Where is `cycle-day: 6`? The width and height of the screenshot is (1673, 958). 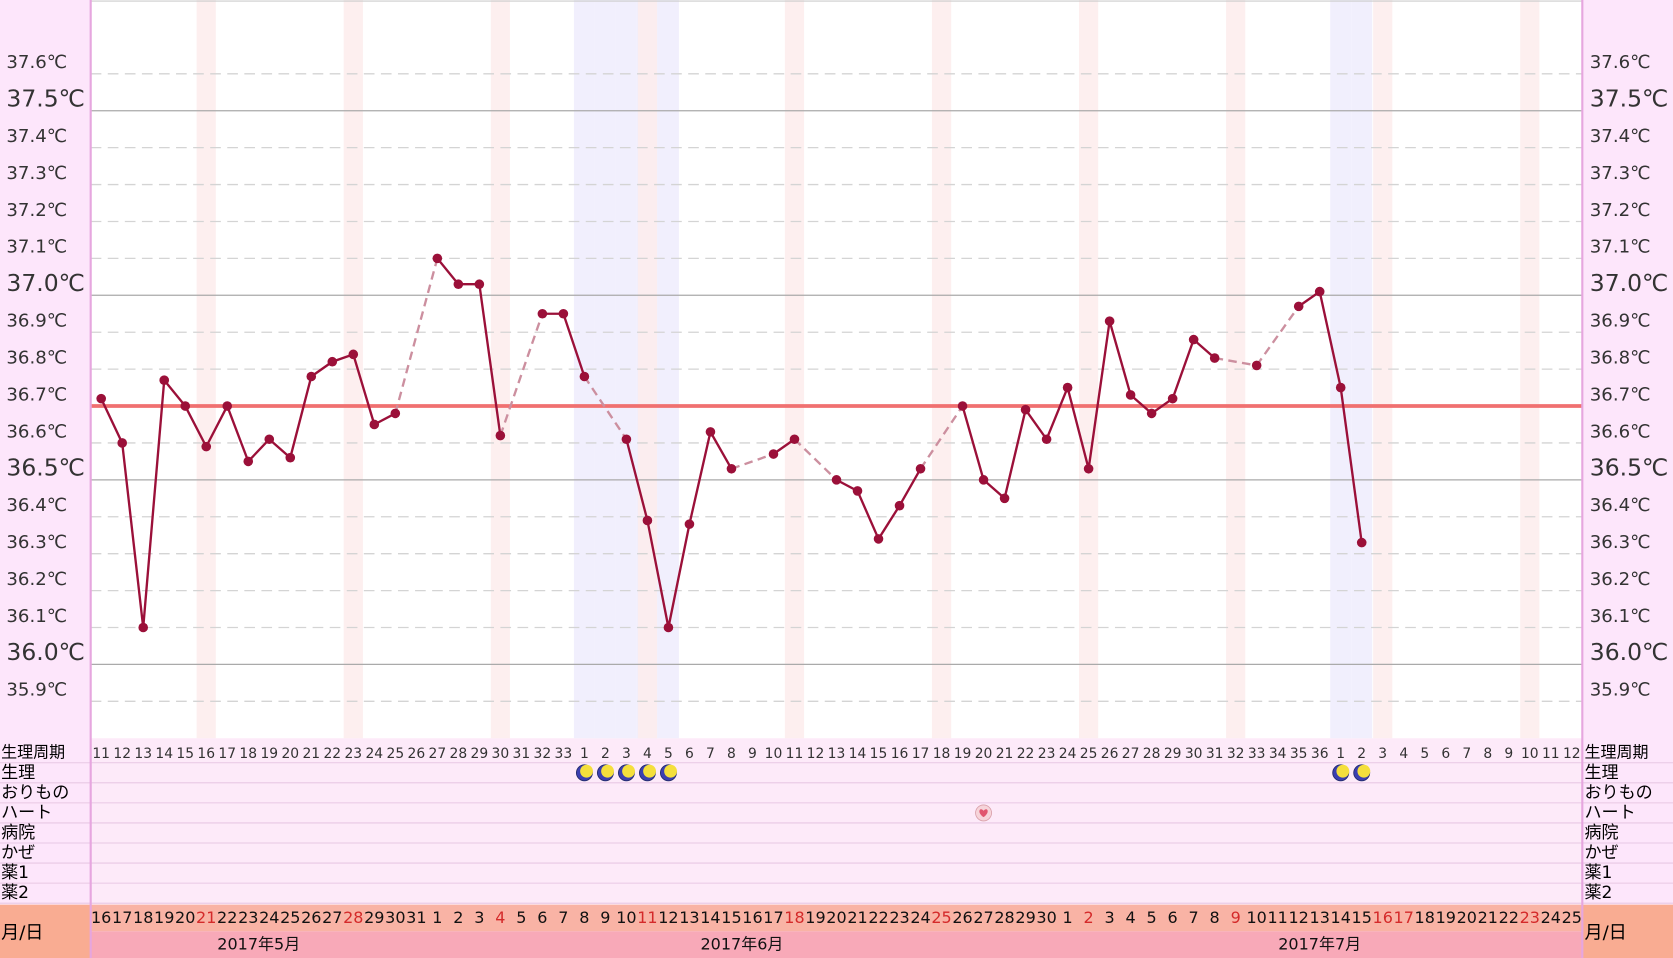
cycle-day: 6 is located at coordinates (689, 754).